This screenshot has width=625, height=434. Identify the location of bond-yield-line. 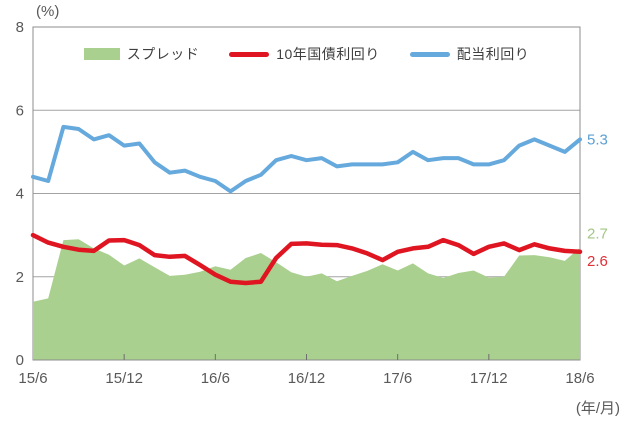
(306, 259).